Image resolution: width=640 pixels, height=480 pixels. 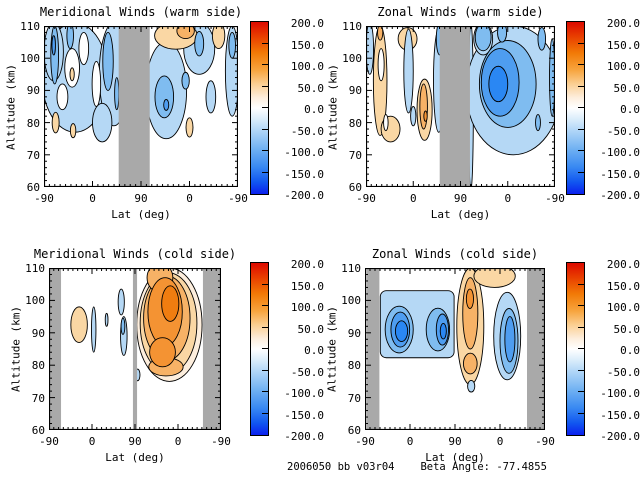 I want to click on contour-plot-zonal-warm, so click(x=460, y=106).